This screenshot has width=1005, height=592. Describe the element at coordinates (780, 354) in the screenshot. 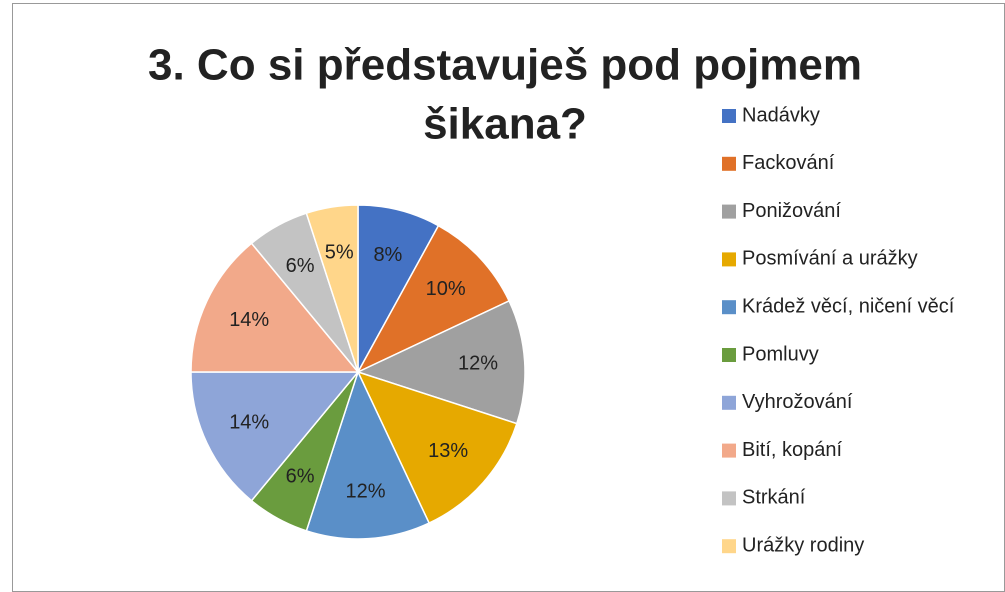

I see `legend-label: Pomluvy` at that location.